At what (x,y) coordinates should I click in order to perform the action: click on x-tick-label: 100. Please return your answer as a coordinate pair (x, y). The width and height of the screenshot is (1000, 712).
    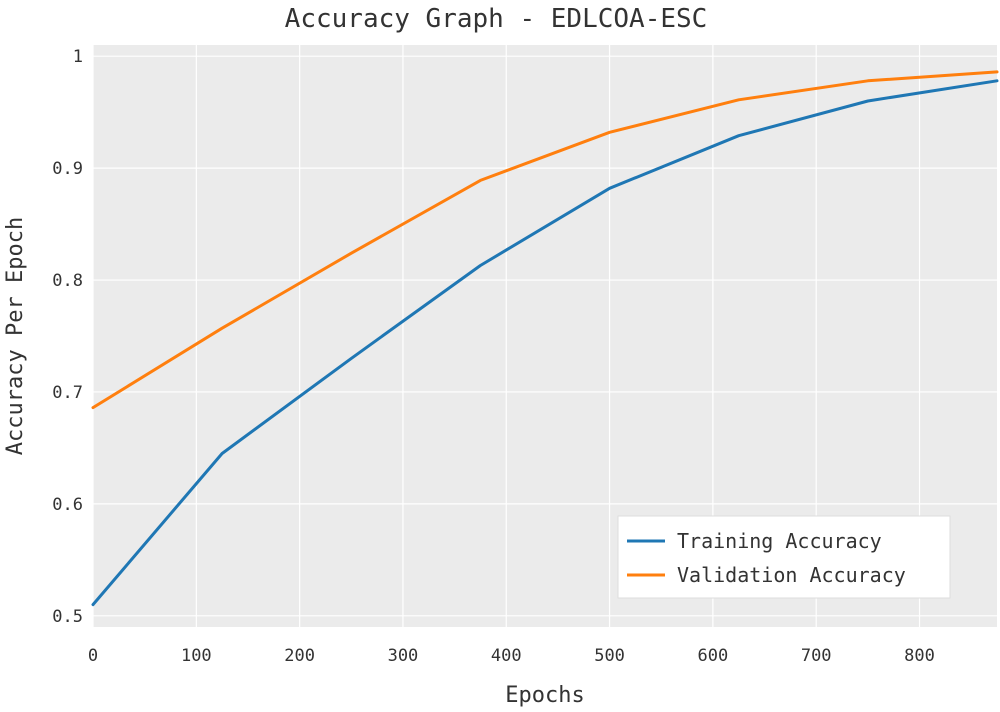
    Looking at the image, I should click on (196, 656).